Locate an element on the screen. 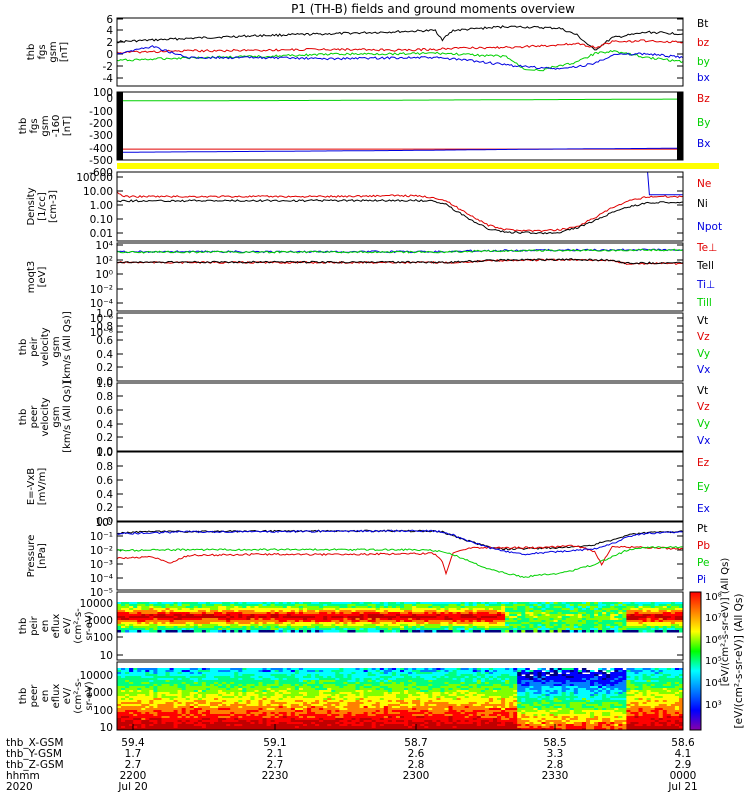 Image resolution: width=750 pixels, height=800 pixels. legend-entry: Ni is located at coordinates (702, 204).